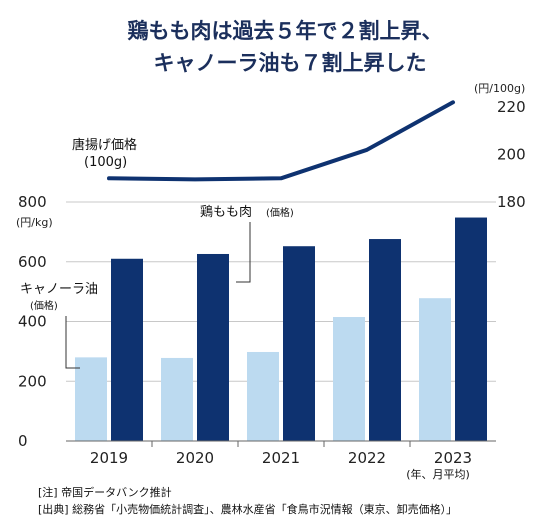 The height and width of the screenshot is (522, 558). I want to click on bar-chicken-2021, so click(299, 343).